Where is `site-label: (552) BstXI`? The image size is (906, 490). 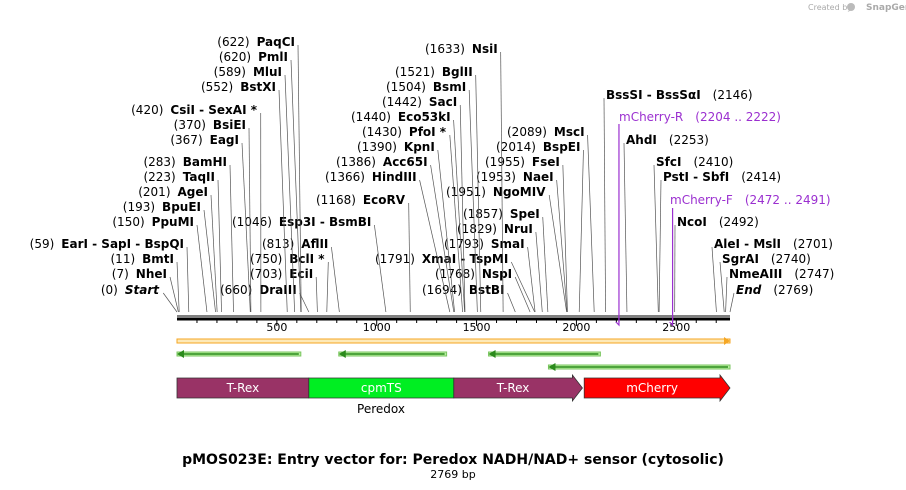
site-label: (552) BstXI is located at coordinates (238, 87).